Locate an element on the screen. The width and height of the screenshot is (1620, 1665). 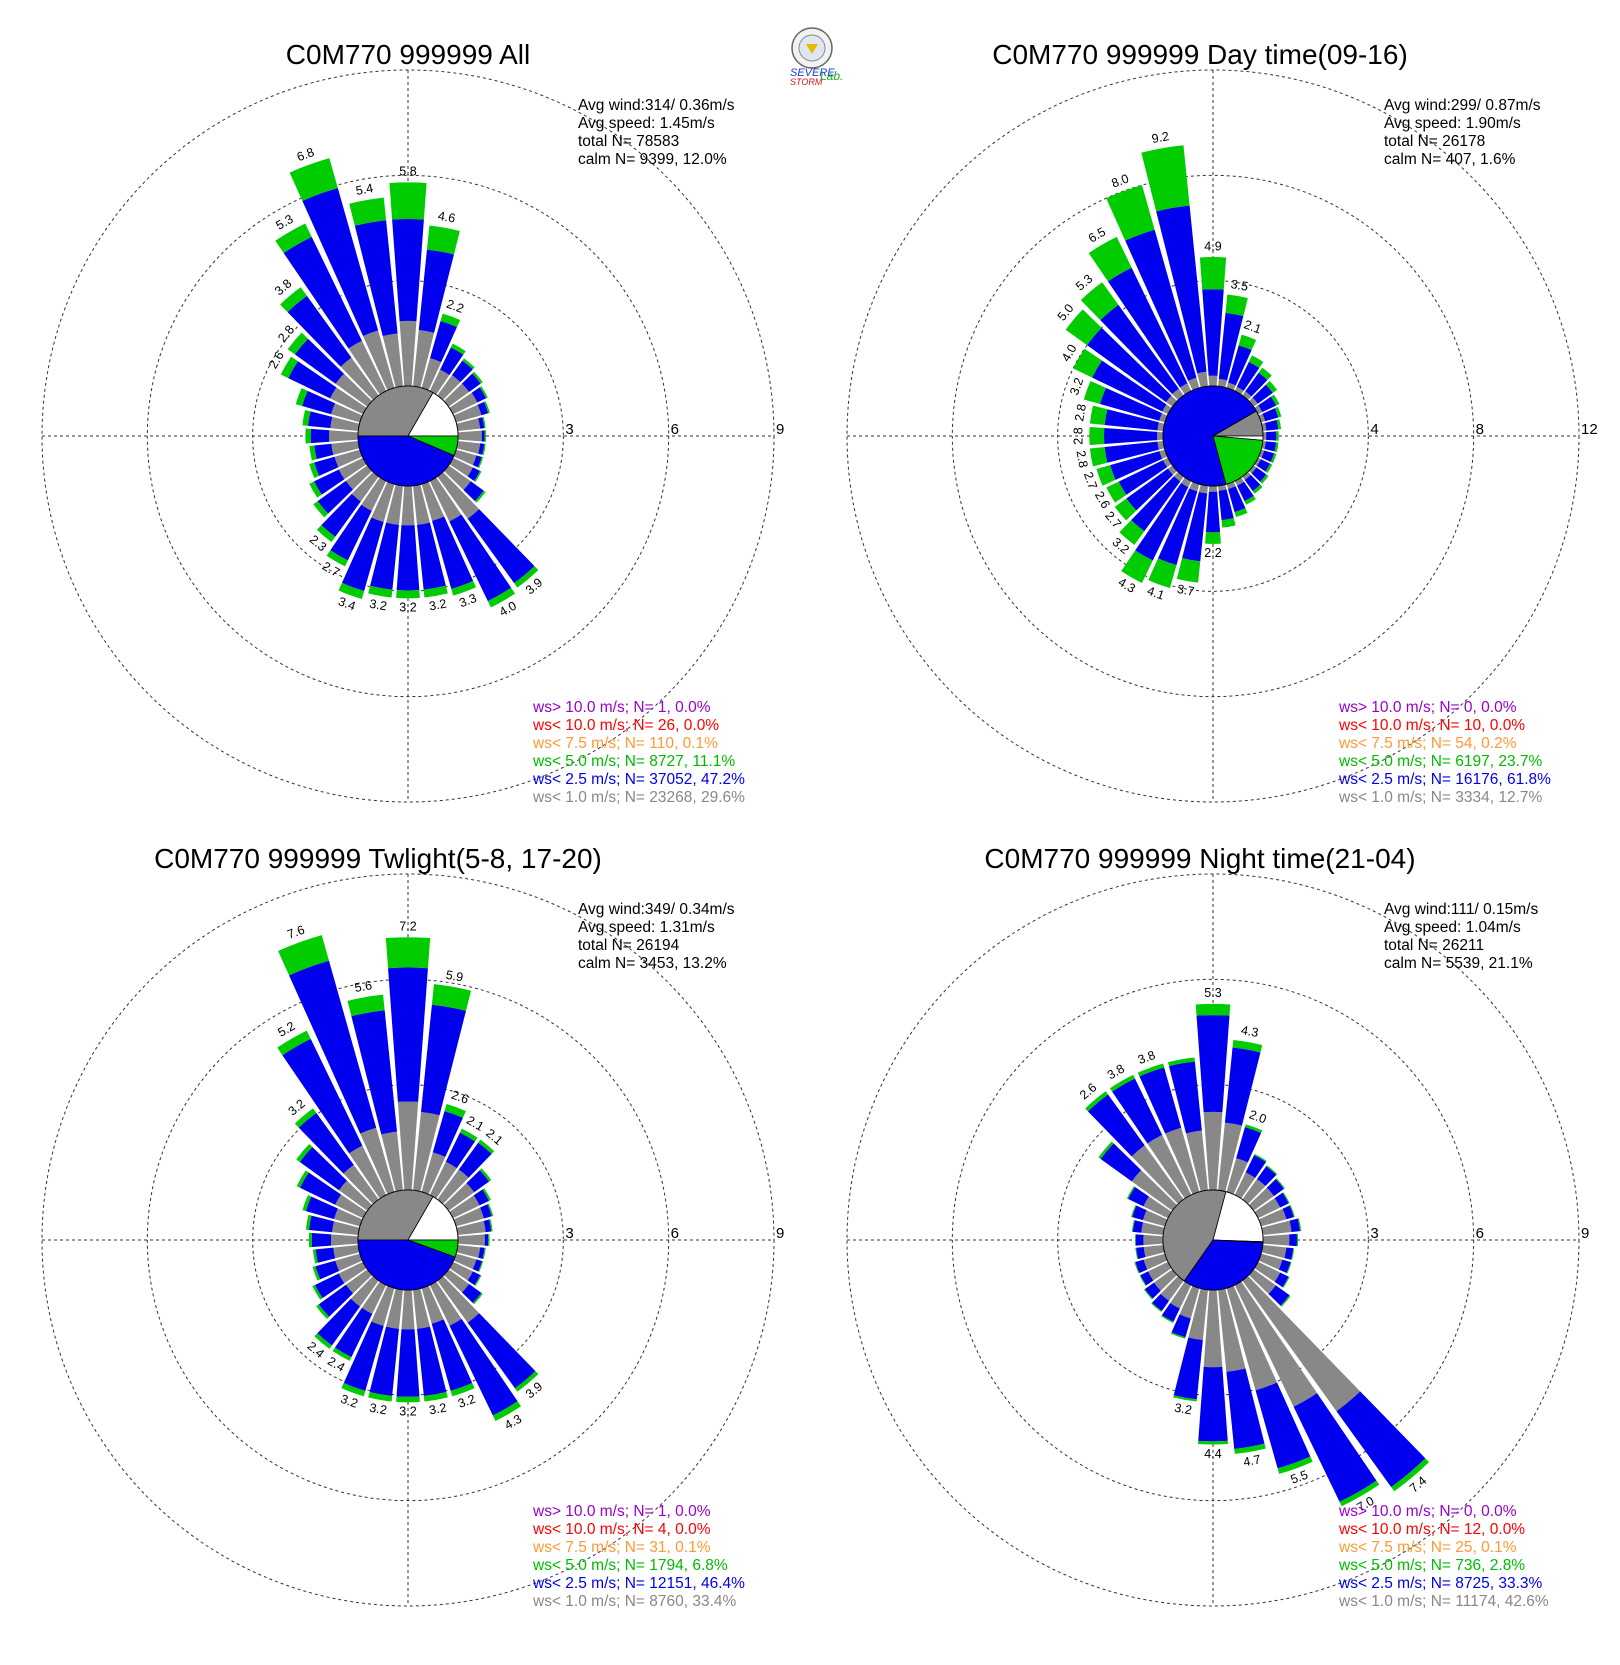
logo-severe: SEVERE is located at coordinates (812, 73).